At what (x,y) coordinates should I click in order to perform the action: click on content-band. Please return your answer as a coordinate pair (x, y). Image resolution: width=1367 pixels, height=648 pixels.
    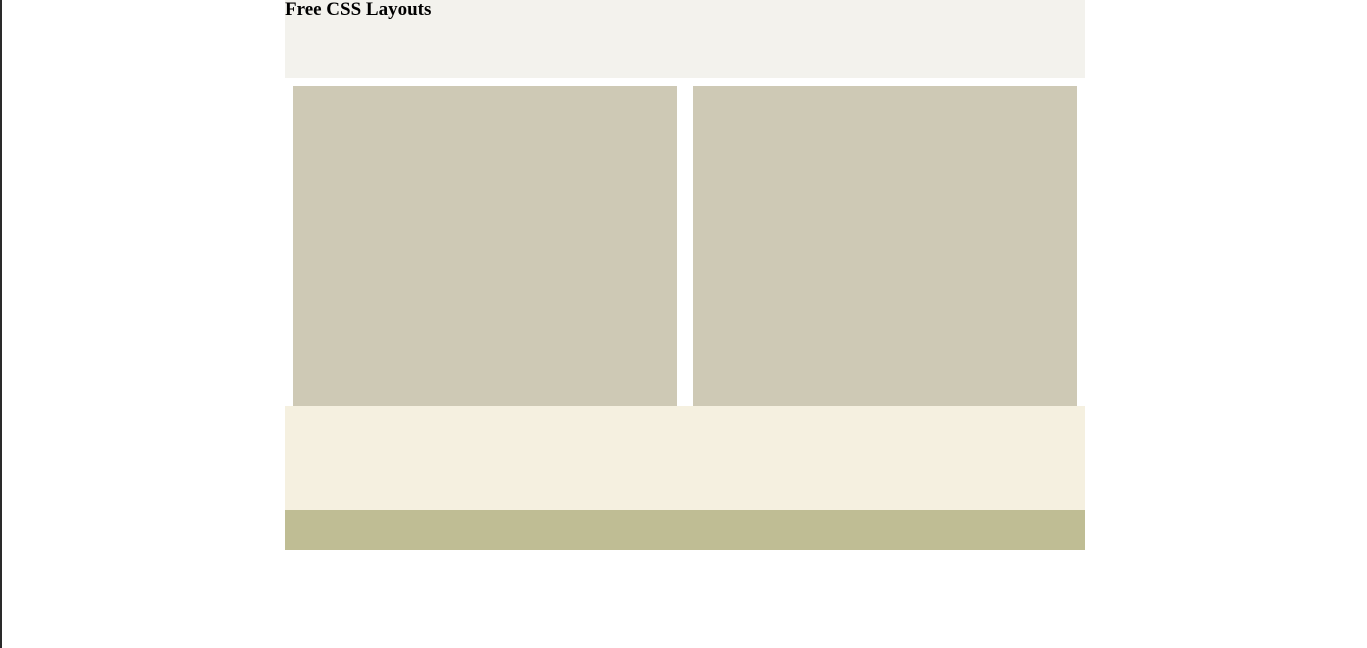
    Looking at the image, I should click on (685, 458).